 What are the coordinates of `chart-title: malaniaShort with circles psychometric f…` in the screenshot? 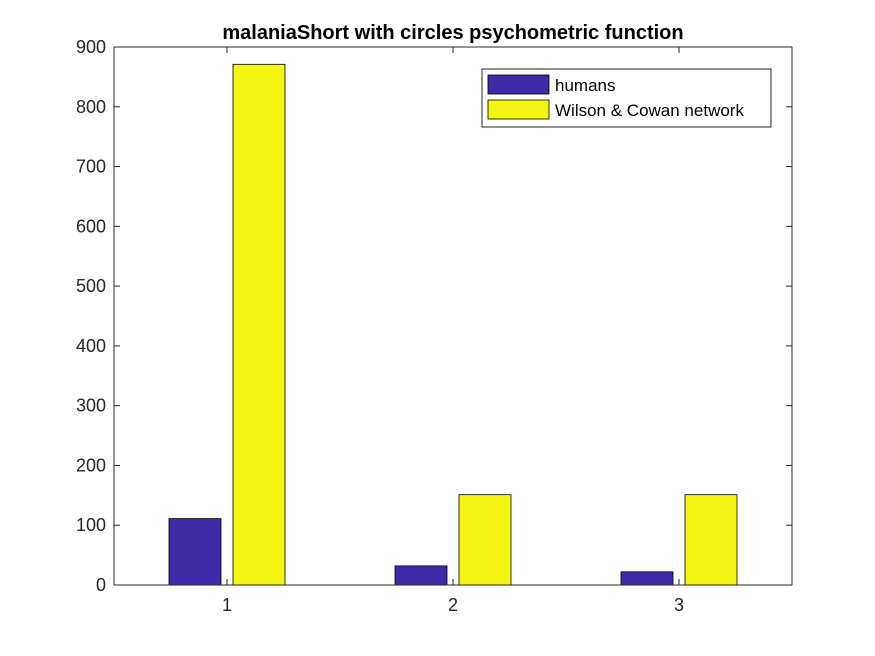 It's located at (452, 33).